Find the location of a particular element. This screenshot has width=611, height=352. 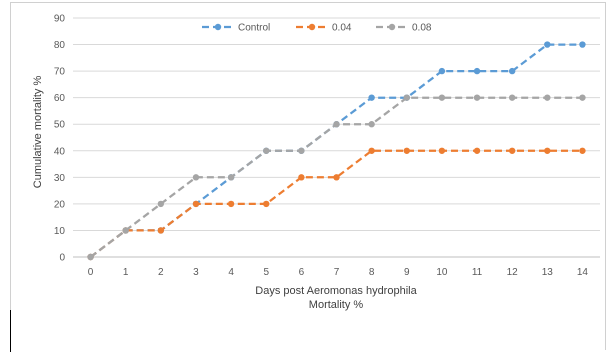

legend-entry: 0.08 is located at coordinates (404, 28).